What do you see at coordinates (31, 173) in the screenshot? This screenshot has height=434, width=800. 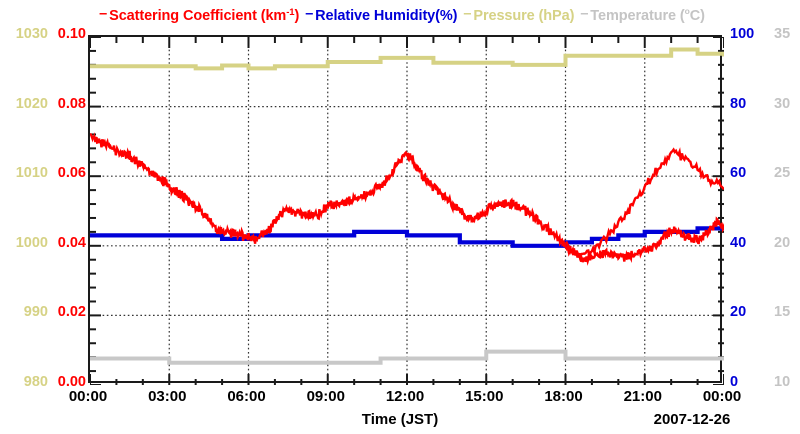 I see `pressure-axis-tick-2: 1010` at bounding box center [31, 173].